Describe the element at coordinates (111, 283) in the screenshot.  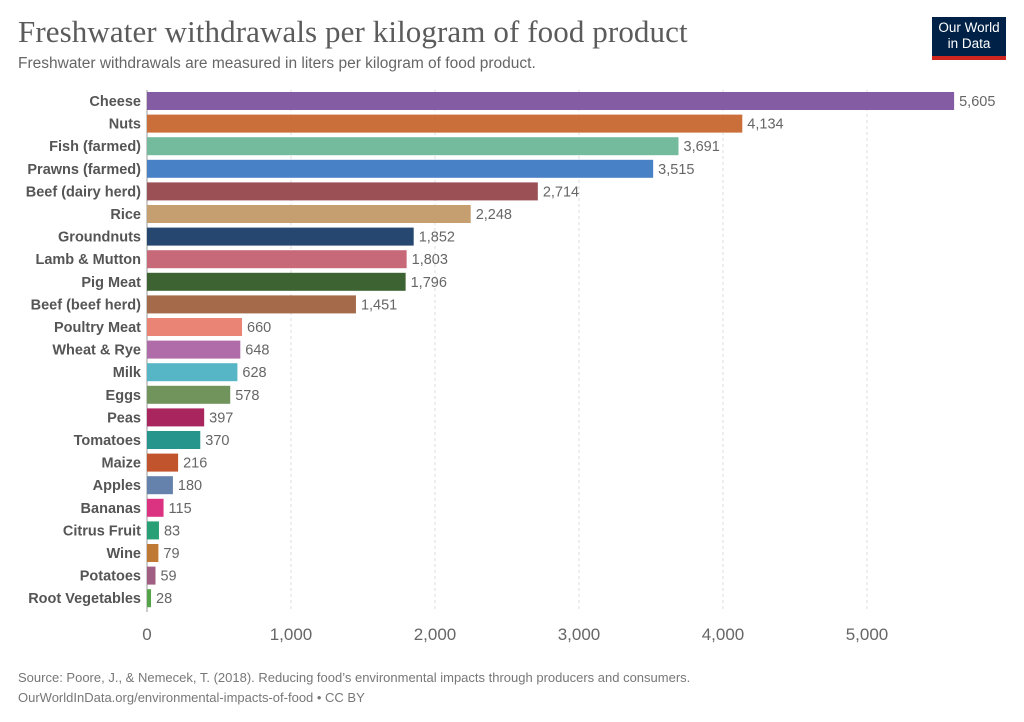
I see `category-label: Pig Meat` at that location.